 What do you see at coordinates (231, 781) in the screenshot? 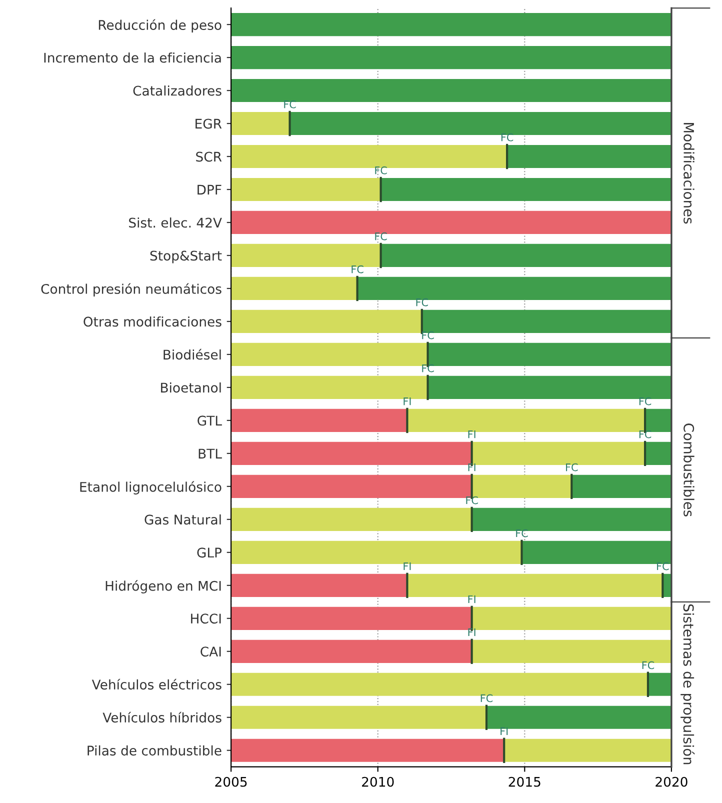
I see `x-tick-label: 2005` at bounding box center [231, 781].